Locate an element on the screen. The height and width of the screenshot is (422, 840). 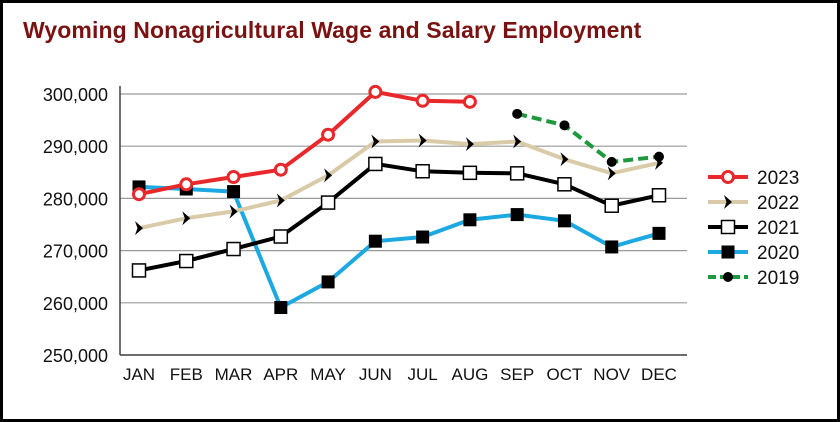
series-line-2019 is located at coordinates (588, 137).